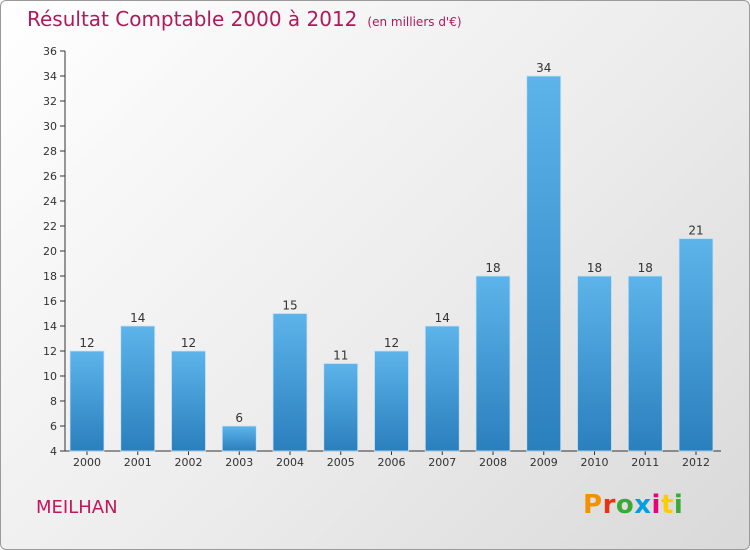 The image size is (750, 550). I want to click on x-tick-label: 2011, so click(645, 462).